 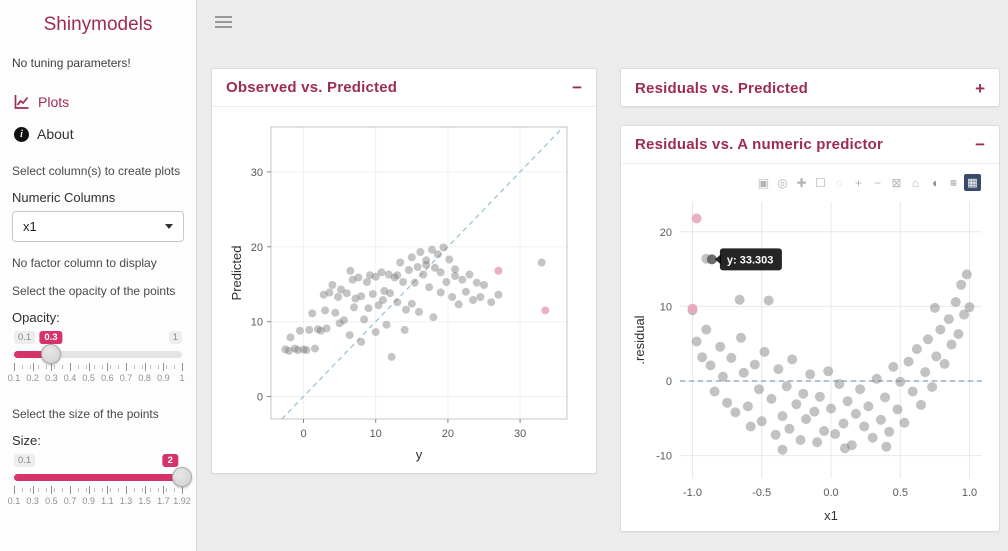 I want to click on box-select-icon: ☐, so click(x=820, y=182).